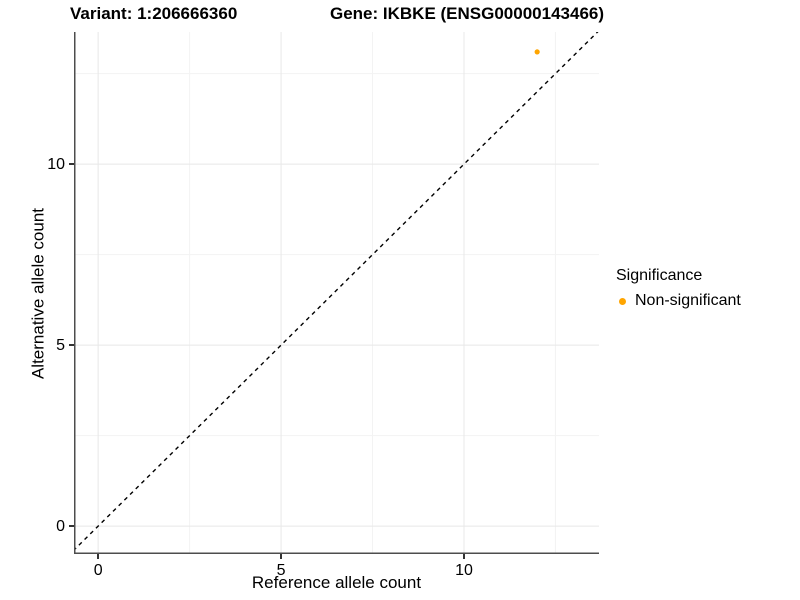 This screenshot has height=600, width=800. I want to click on legend-item-label: Non-significant, so click(688, 300).